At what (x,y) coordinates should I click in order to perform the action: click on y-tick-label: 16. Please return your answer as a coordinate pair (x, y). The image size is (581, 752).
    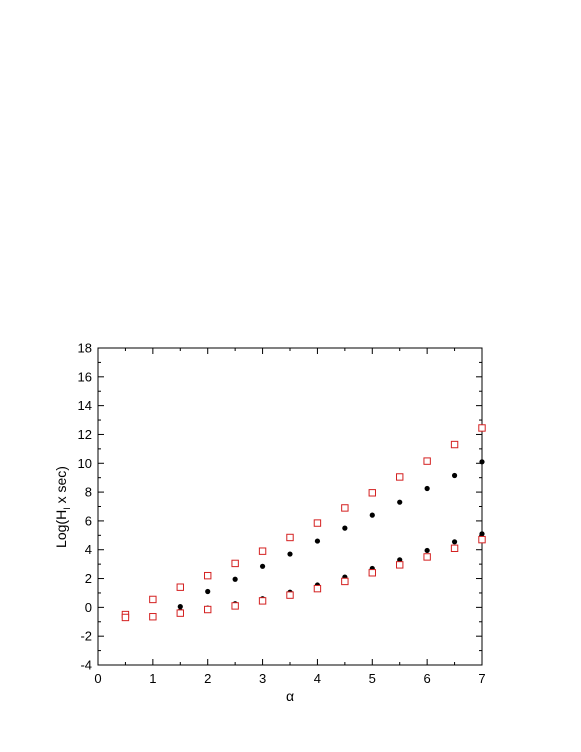
    Looking at the image, I should click on (85, 376).